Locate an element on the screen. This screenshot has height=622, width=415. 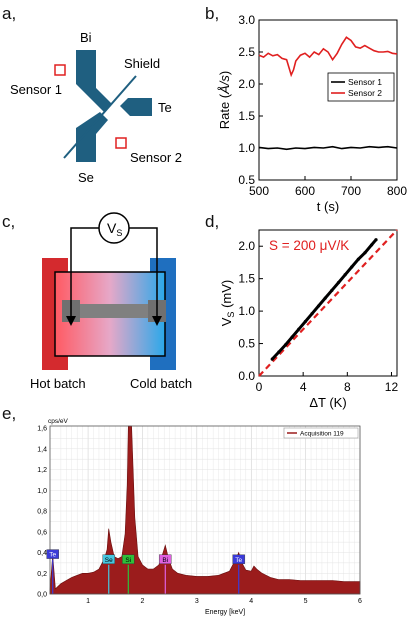
y-tick-label: 2.5 is located at coordinates (246, 52).